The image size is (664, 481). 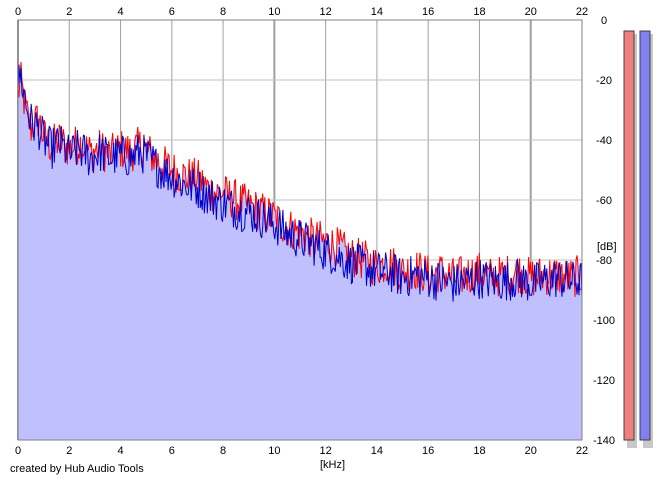 I want to click on level-meters, so click(x=638, y=239).